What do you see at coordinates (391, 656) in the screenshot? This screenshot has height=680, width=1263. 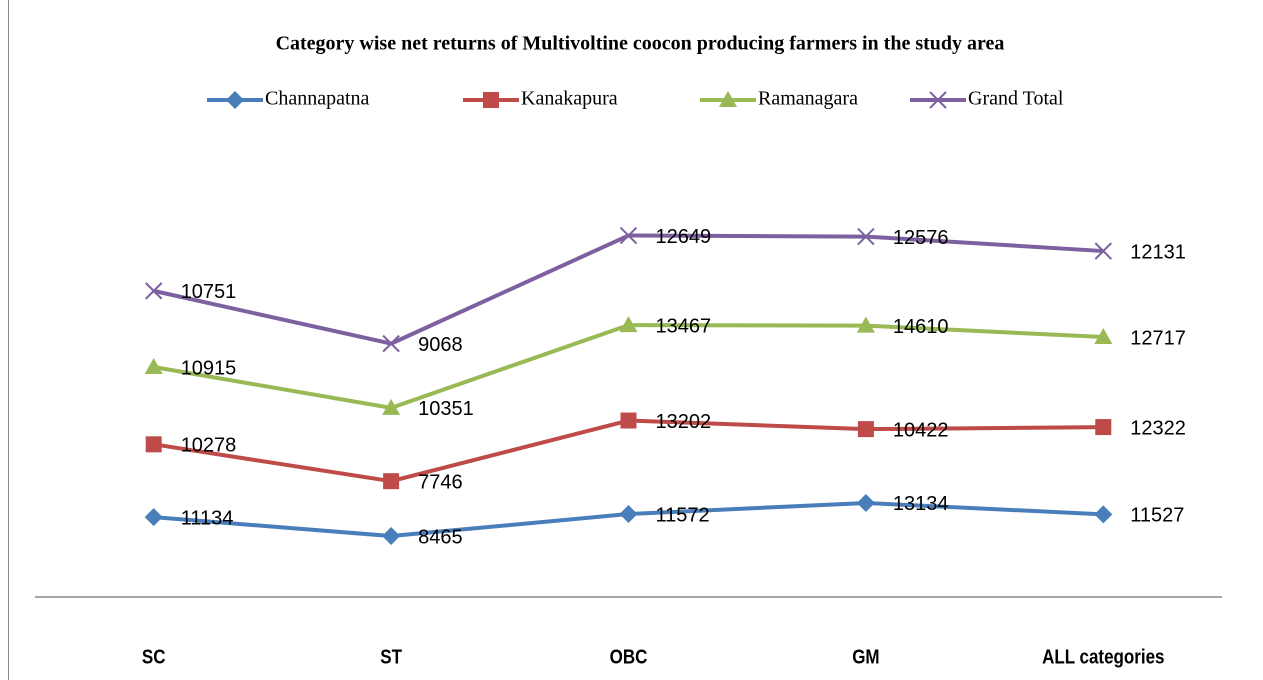 I see `x-tick-label: ST` at bounding box center [391, 656].